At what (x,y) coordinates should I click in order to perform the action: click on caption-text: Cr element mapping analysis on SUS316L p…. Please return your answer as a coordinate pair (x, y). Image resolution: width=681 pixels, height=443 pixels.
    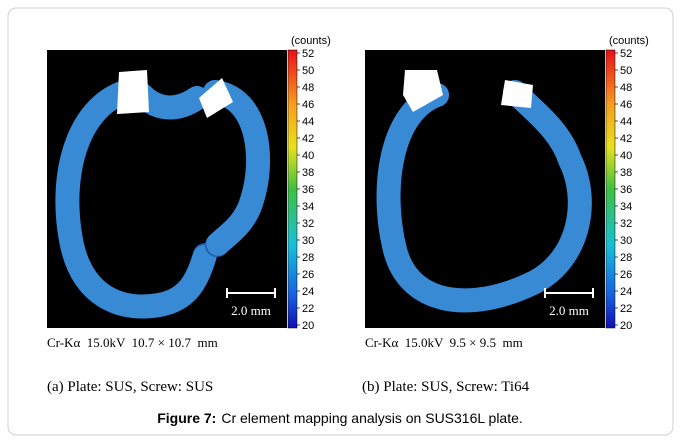
    Looking at the image, I should click on (371, 418).